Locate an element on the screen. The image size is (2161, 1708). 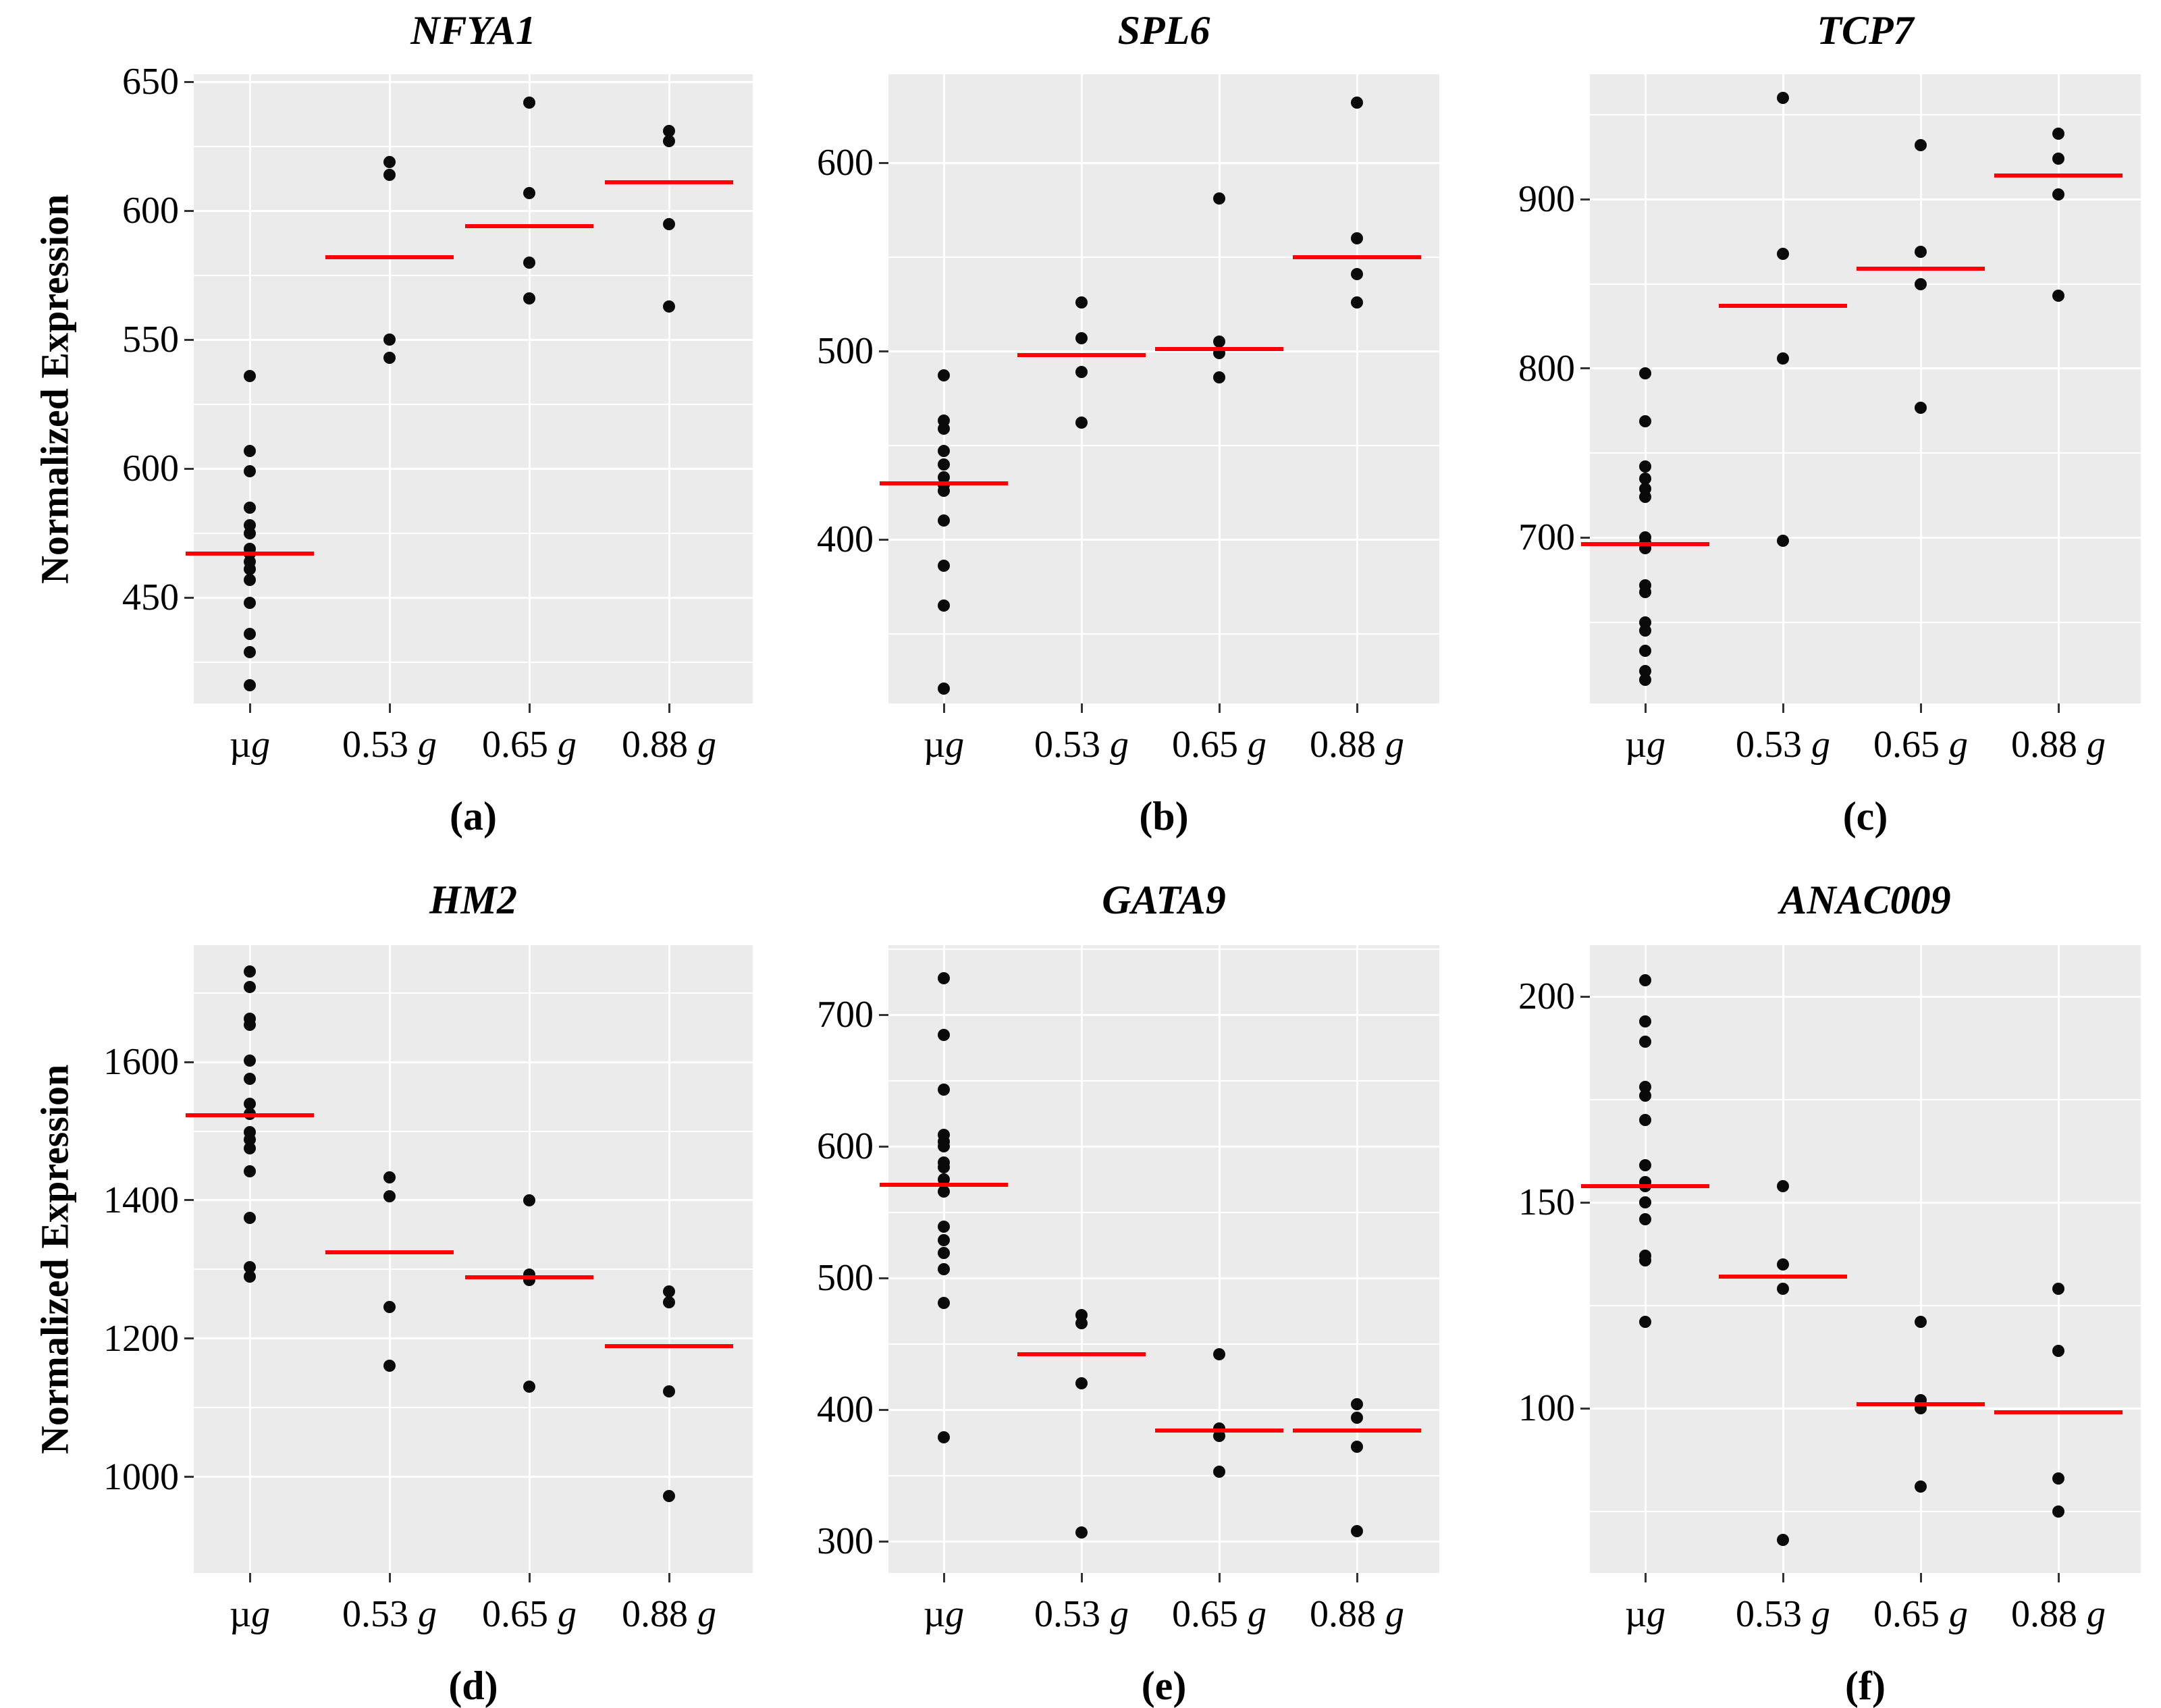
y-tick-label: 1000 is located at coordinates (141, 1477).